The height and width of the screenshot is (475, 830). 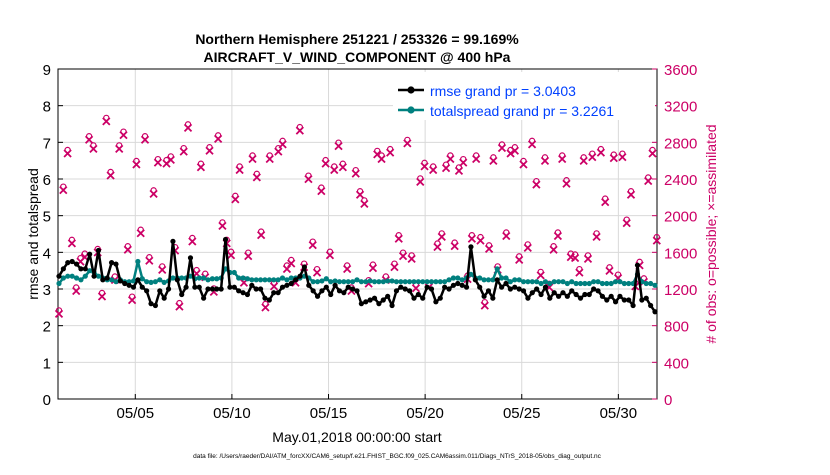 What do you see at coordinates (136, 413) in the screenshot?
I see `x-tick-label: 05/05` at bounding box center [136, 413].